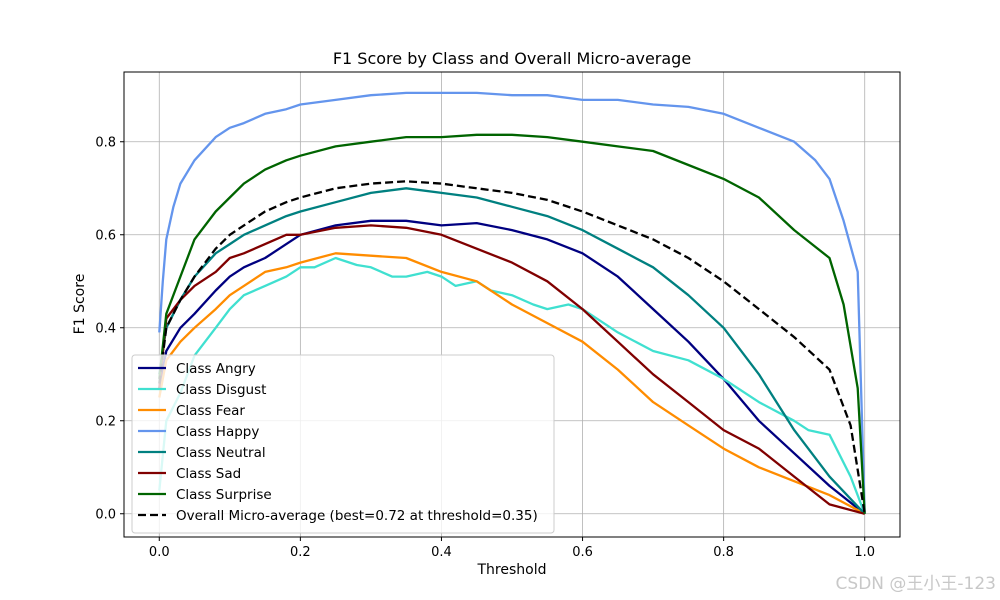 The image size is (1000, 600). I want to click on x-axis-label: Threshold, so click(512, 570).